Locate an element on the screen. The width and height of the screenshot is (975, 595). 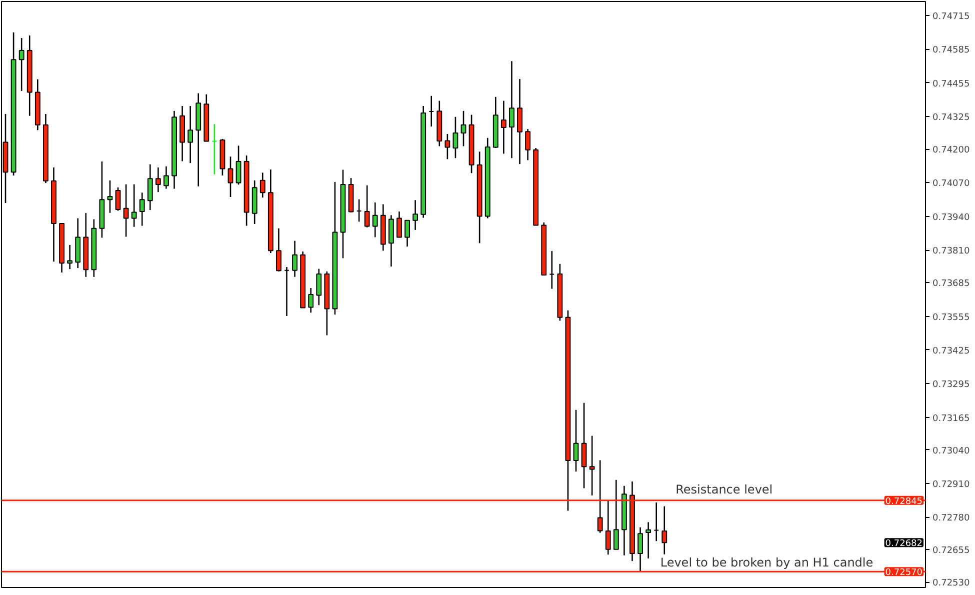
y-tick-label: 0.73555 is located at coordinates (951, 317).